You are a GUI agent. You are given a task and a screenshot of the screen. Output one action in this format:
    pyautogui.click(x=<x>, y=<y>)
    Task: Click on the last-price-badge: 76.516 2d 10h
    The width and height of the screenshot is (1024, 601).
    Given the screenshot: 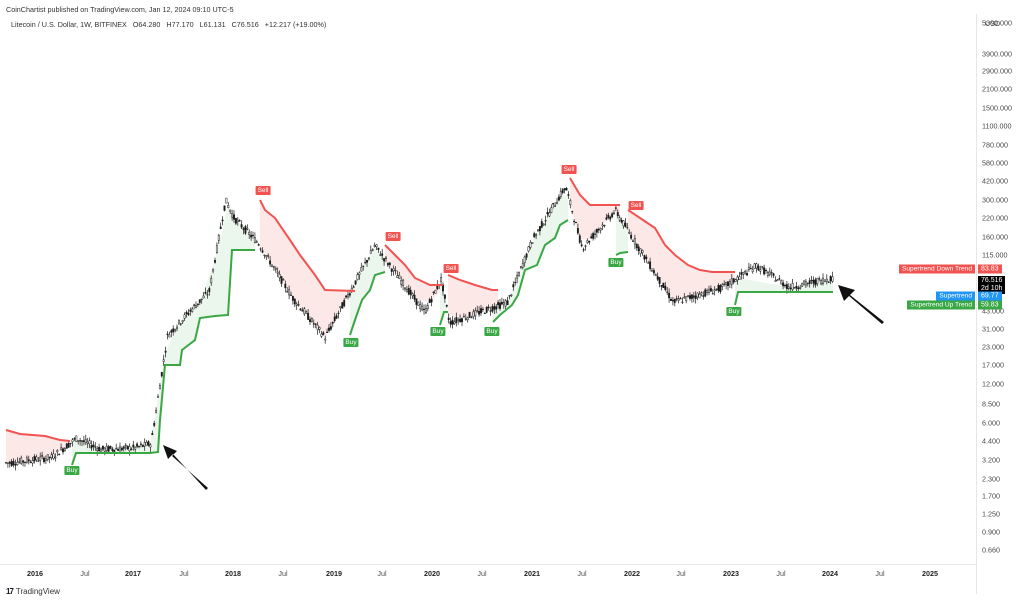 What is the action you would take?
    pyautogui.click(x=992, y=285)
    